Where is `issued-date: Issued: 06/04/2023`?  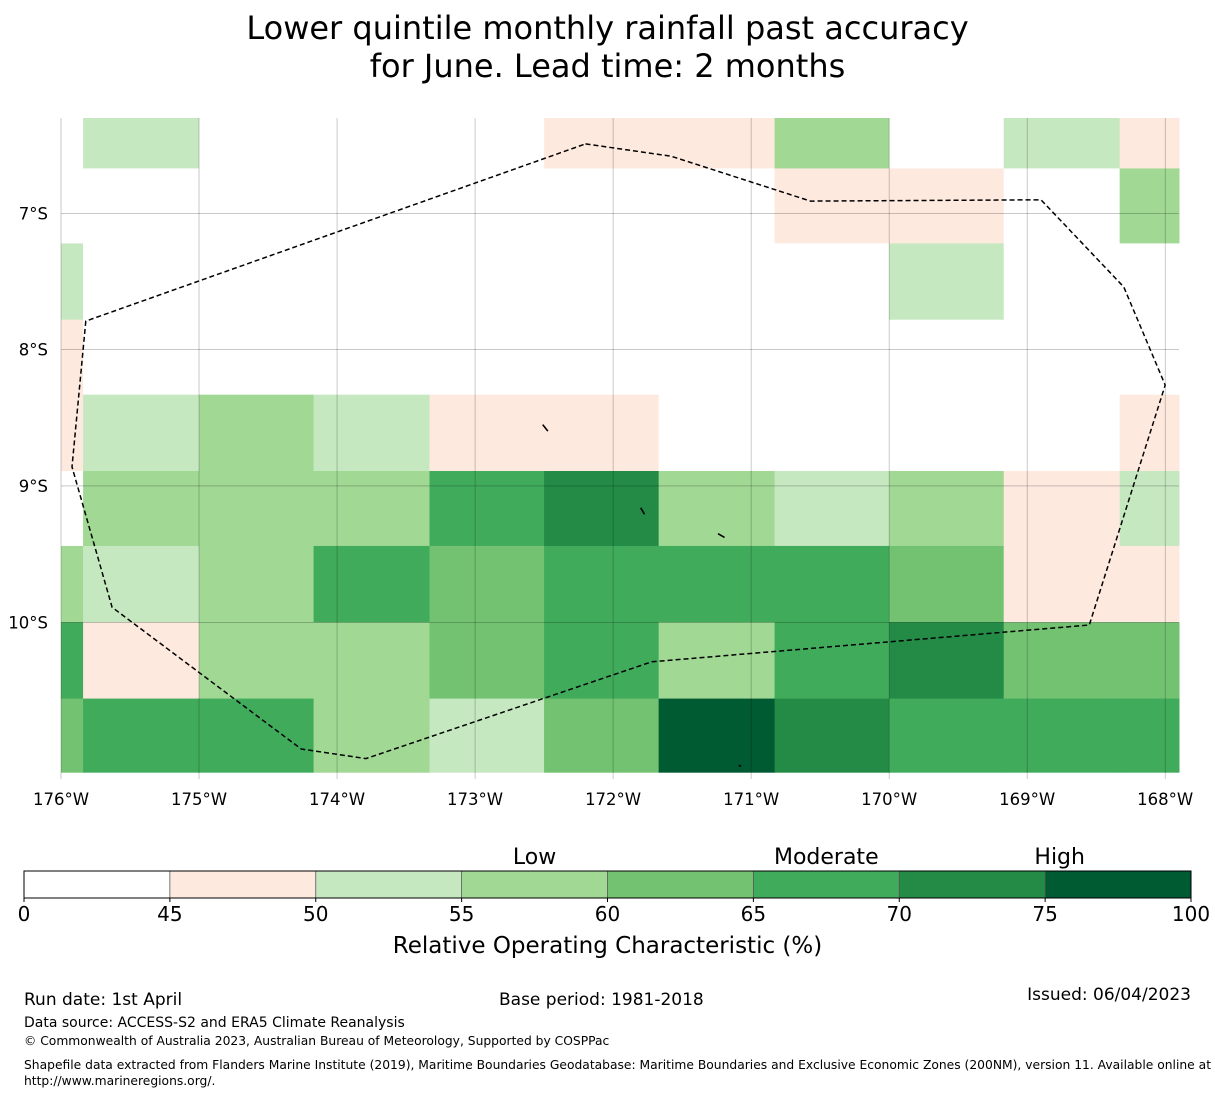 issued-date: Issued: 06/04/2023 is located at coordinates (1109, 995).